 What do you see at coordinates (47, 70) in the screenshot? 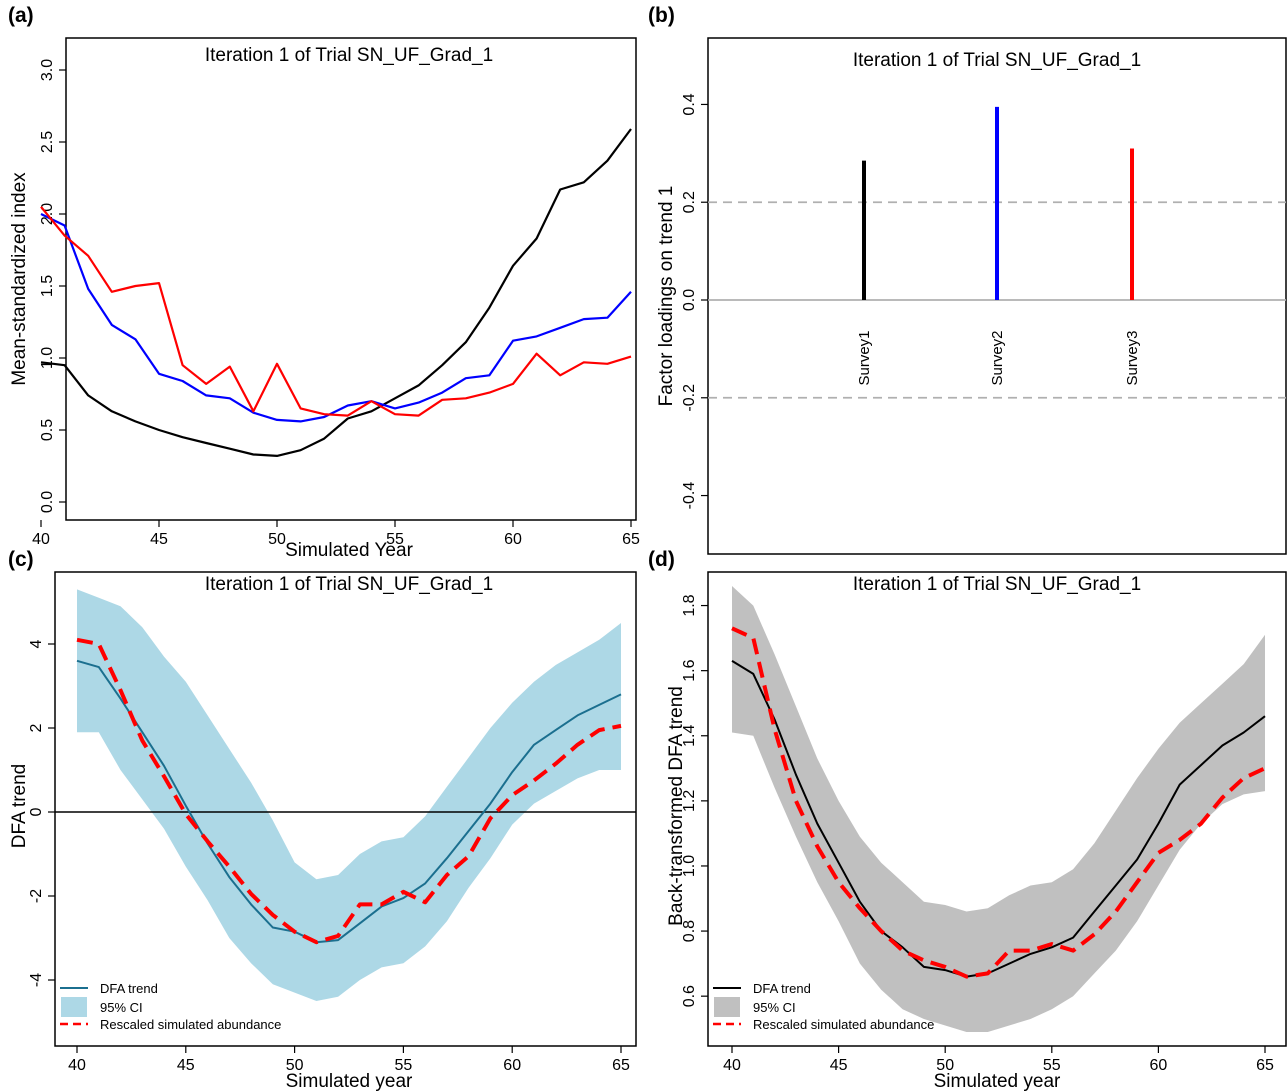
I see `y-tick-label: 3.0` at bounding box center [47, 70].